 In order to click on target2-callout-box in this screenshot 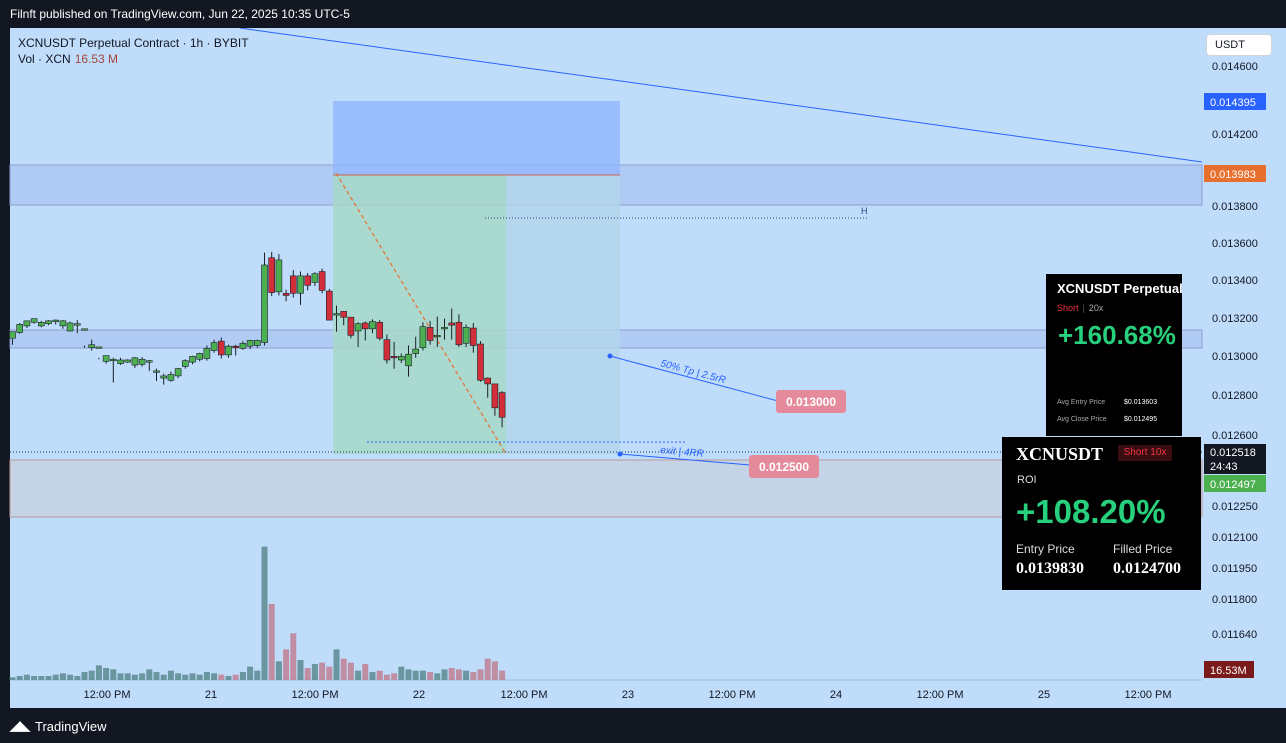, I will do `click(784, 466)`.